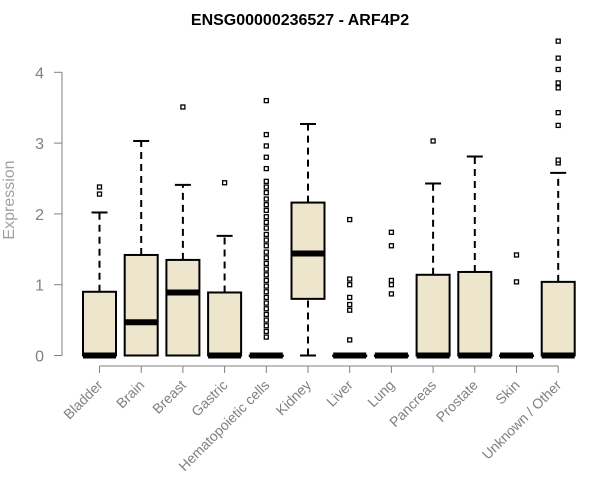  I want to click on y-tick-label: 0, so click(39, 357).